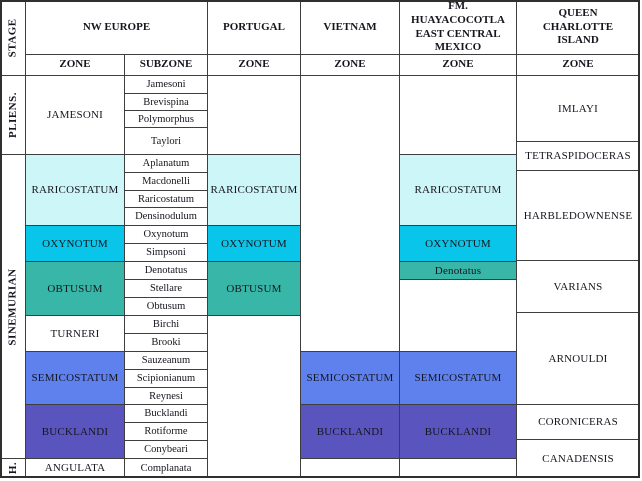 This screenshot has height=481, width=642. Describe the element at coordinates (166, 324) in the screenshot. I see `subzone-birchi: Birchi` at that location.